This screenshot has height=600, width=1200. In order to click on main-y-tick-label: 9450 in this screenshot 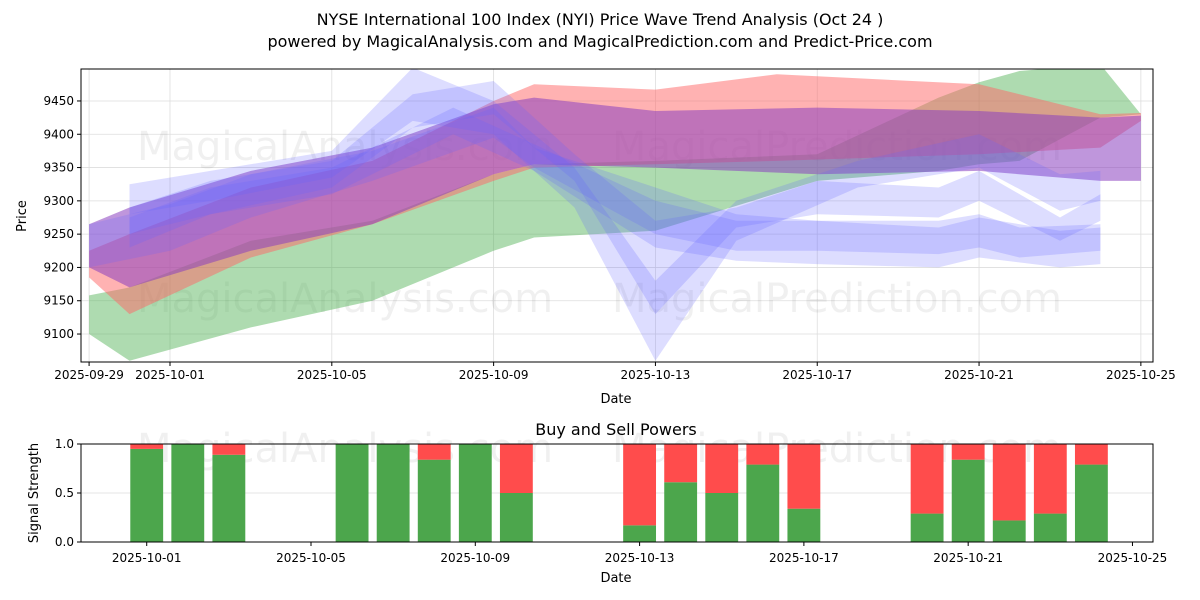, I will do `click(58, 101)`.